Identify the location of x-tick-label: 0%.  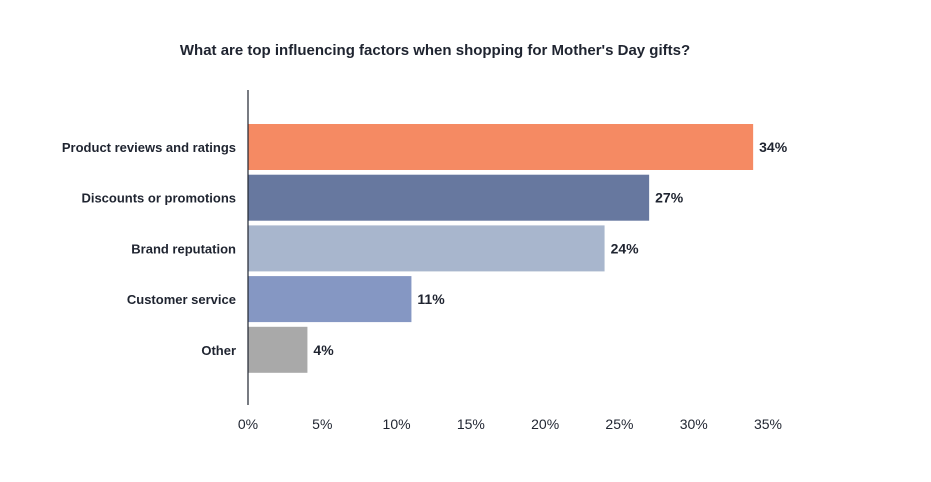
(248, 424).